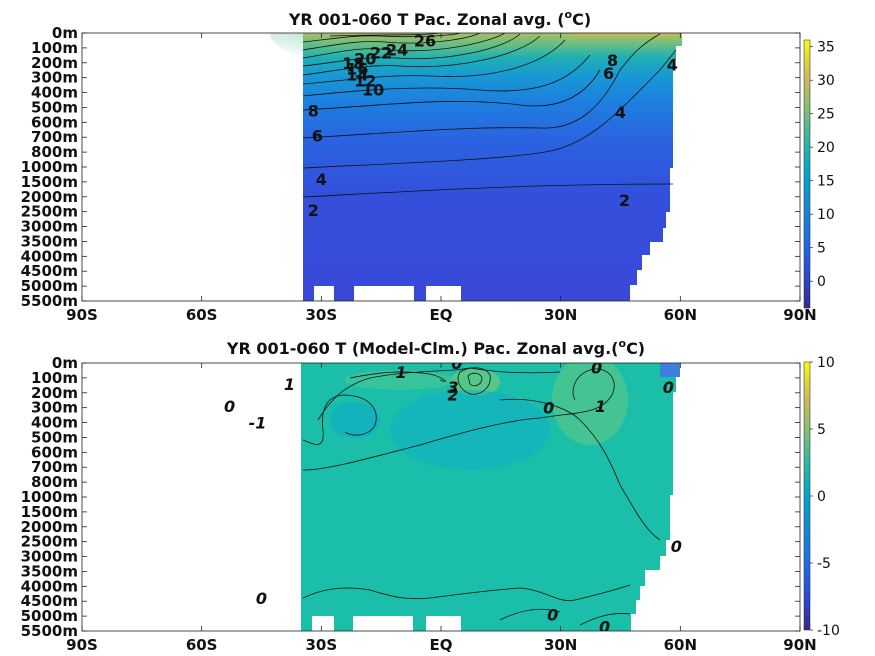  What do you see at coordinates (420, 53) in the screenshot?
I see `top-warm-pool` at bounding box center [420, 53].